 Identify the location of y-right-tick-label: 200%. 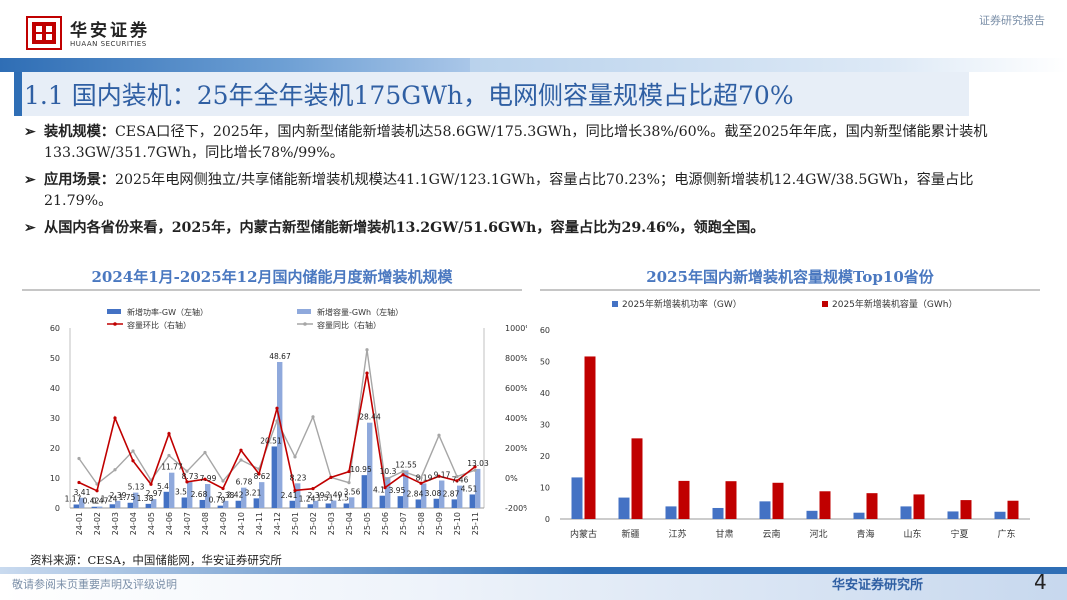
(516, 448).